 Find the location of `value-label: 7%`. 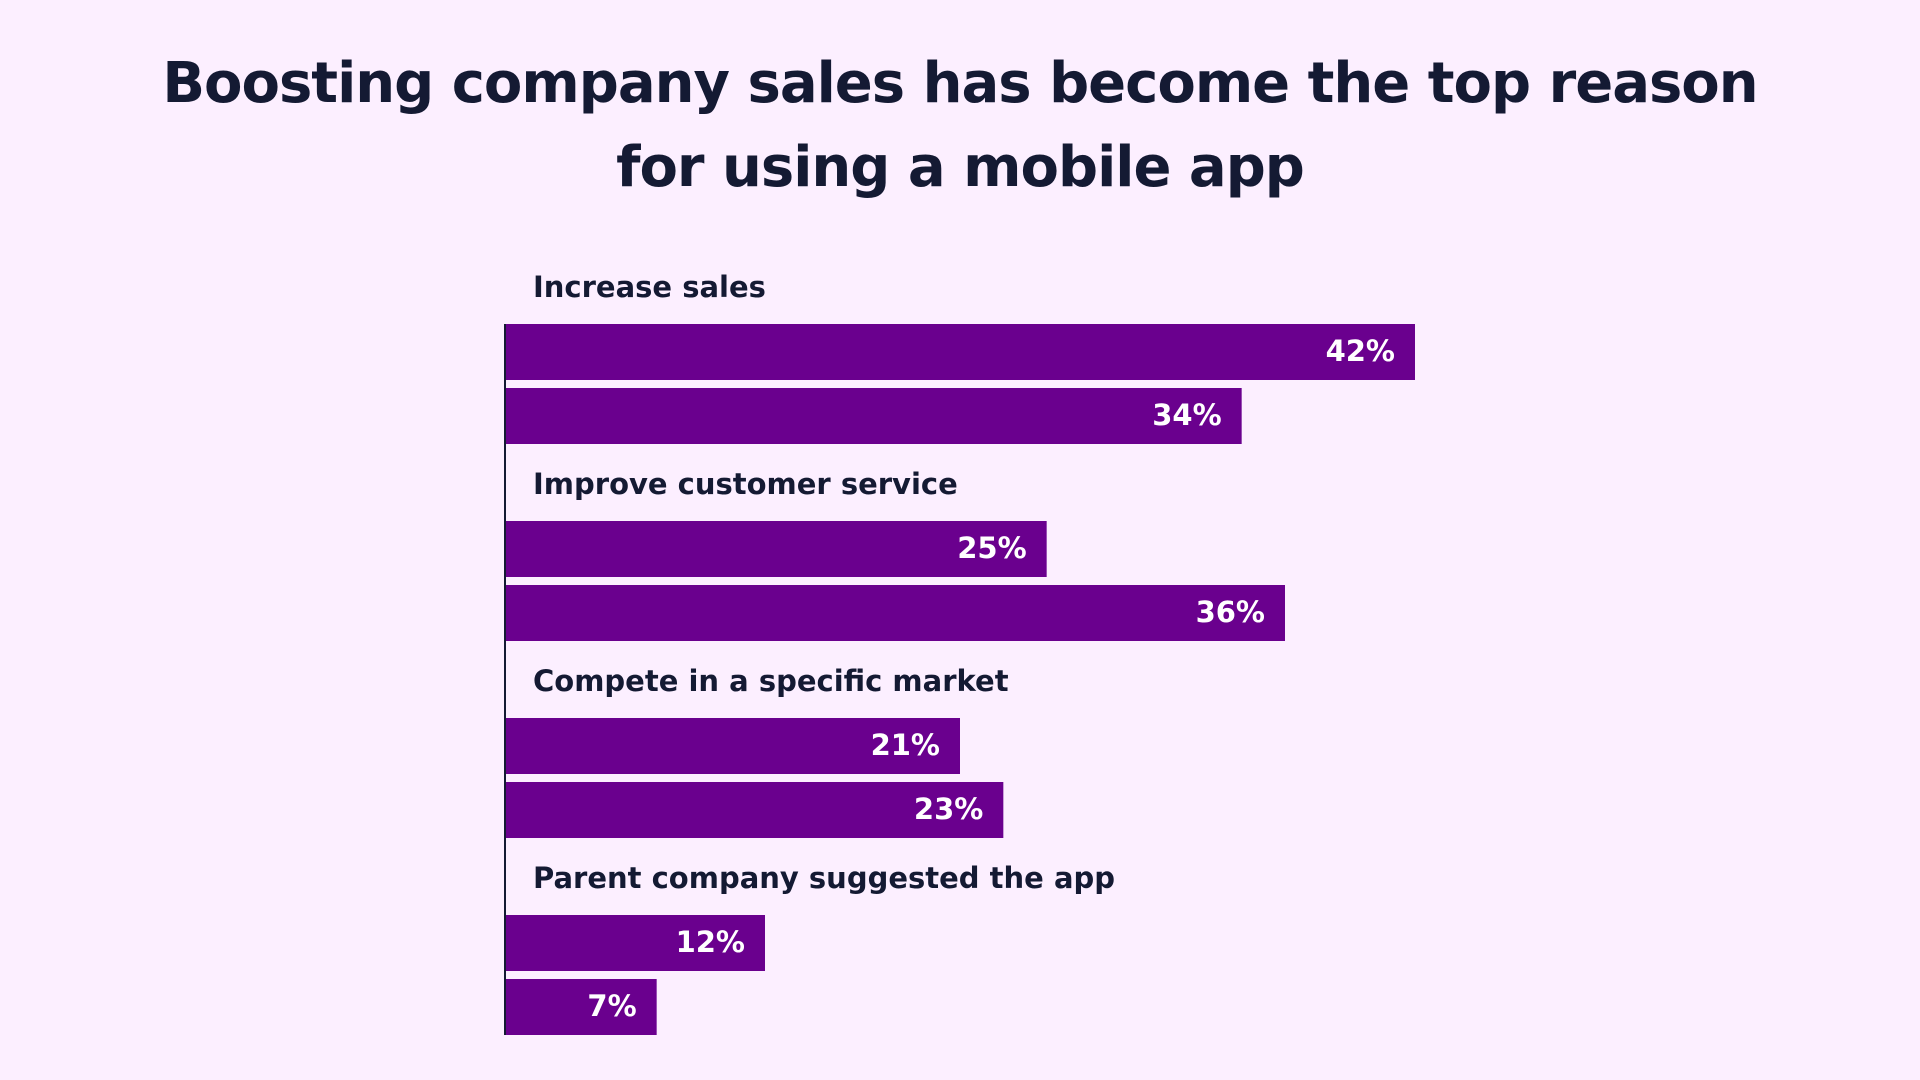

value-label: 7% is located at coordinates (611, 1006).